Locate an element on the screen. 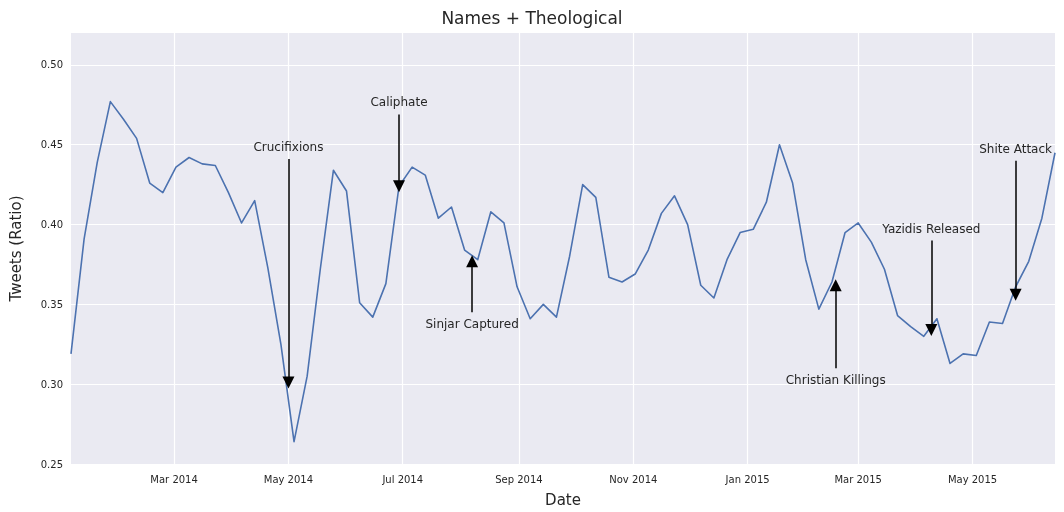  annotation: Yazidis Released is located at coordinates (931, 228).